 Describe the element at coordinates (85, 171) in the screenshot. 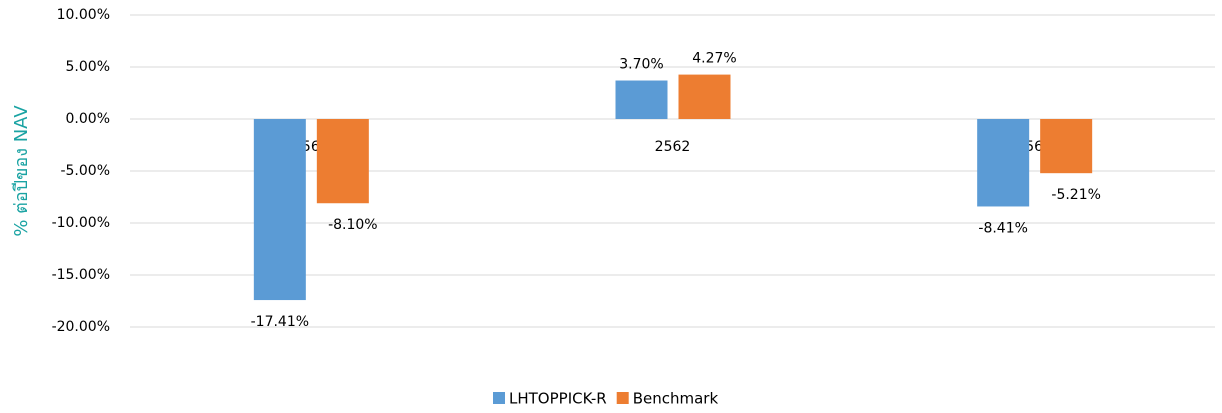

I see `y-tick-label: -5.00%` at that location.